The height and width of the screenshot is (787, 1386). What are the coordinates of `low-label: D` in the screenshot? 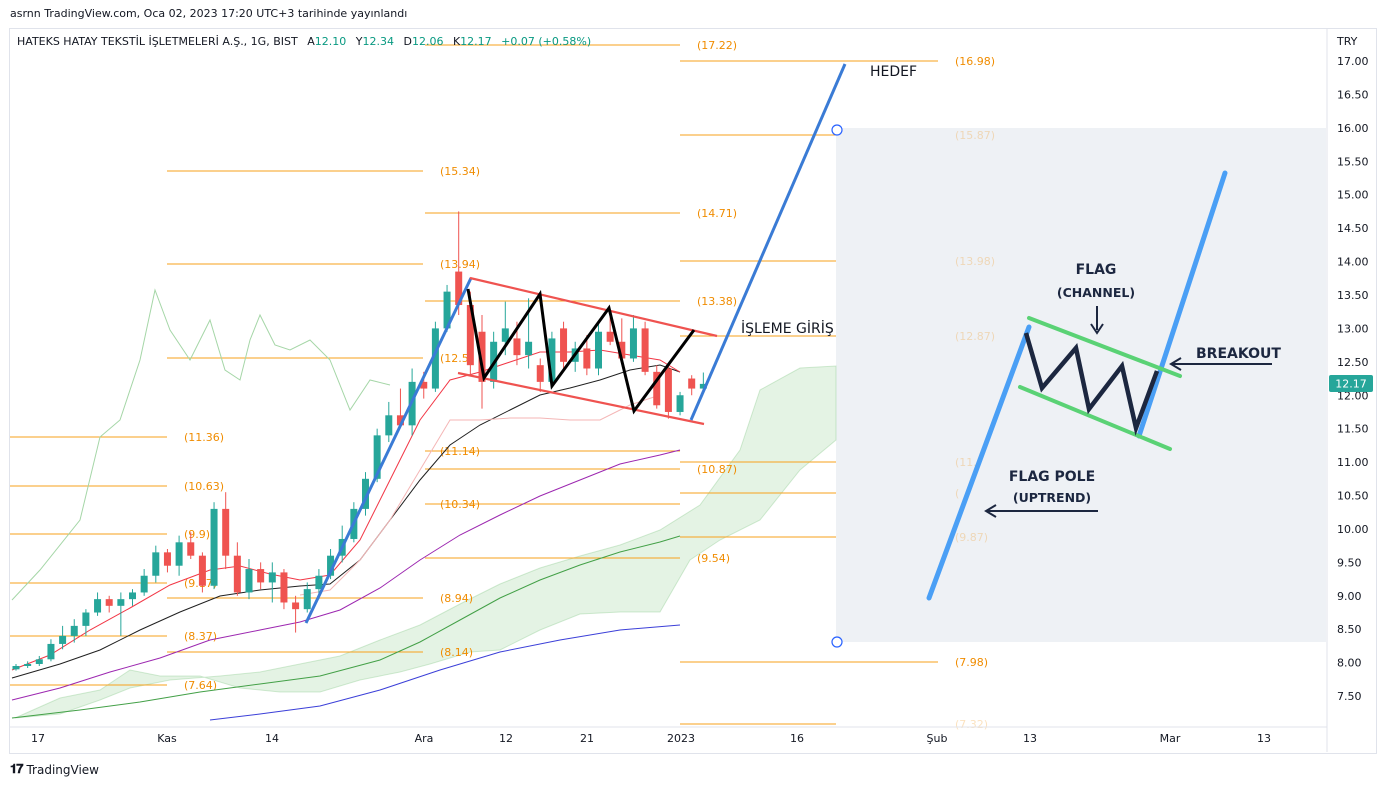 It's located at (407, 41).